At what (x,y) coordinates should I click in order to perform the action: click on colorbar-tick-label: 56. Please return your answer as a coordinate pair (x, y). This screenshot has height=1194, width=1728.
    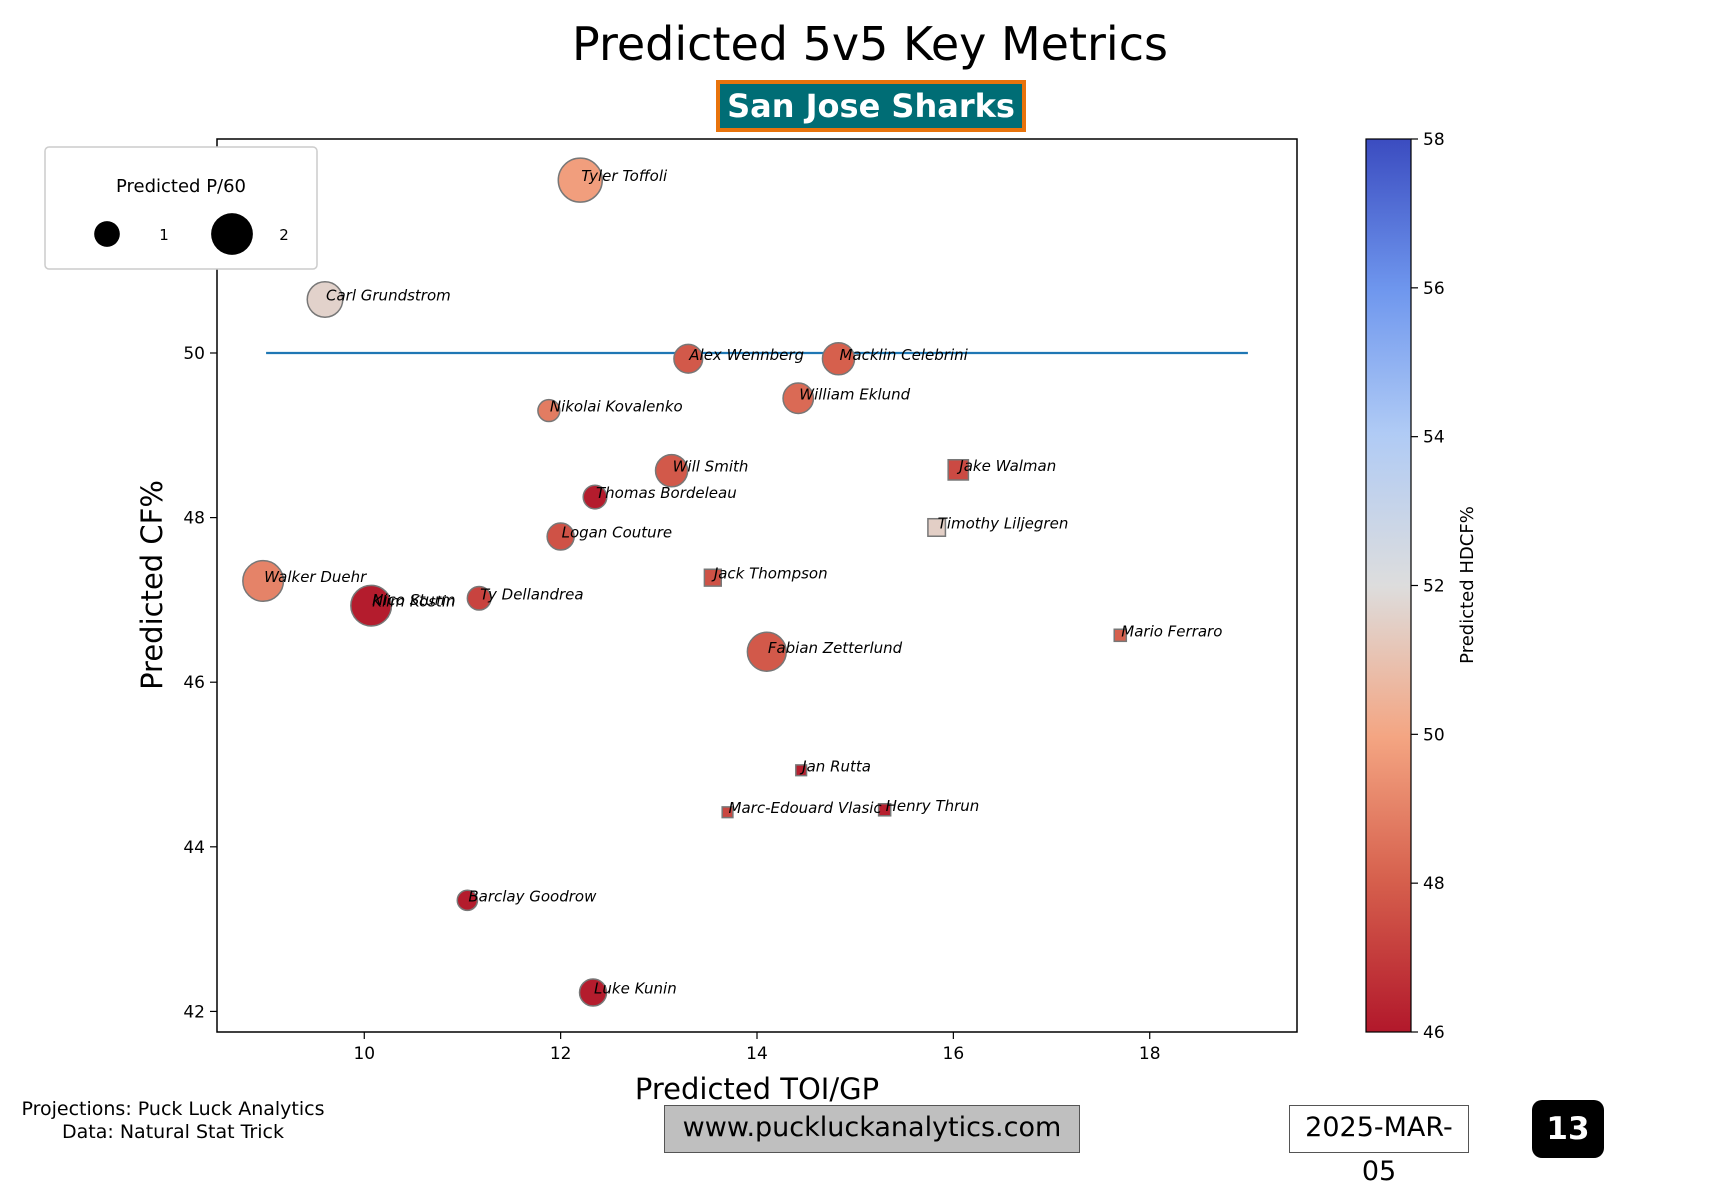
    Looking at the image, I should click on (1434, 289).